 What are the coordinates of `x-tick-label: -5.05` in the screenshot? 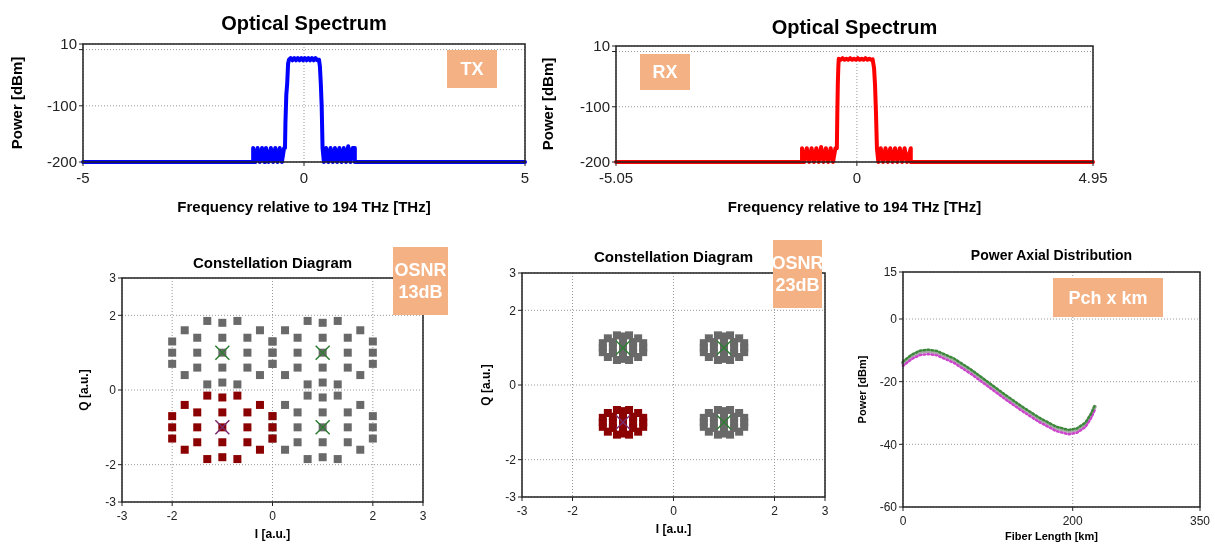 It's located at (616, 177).